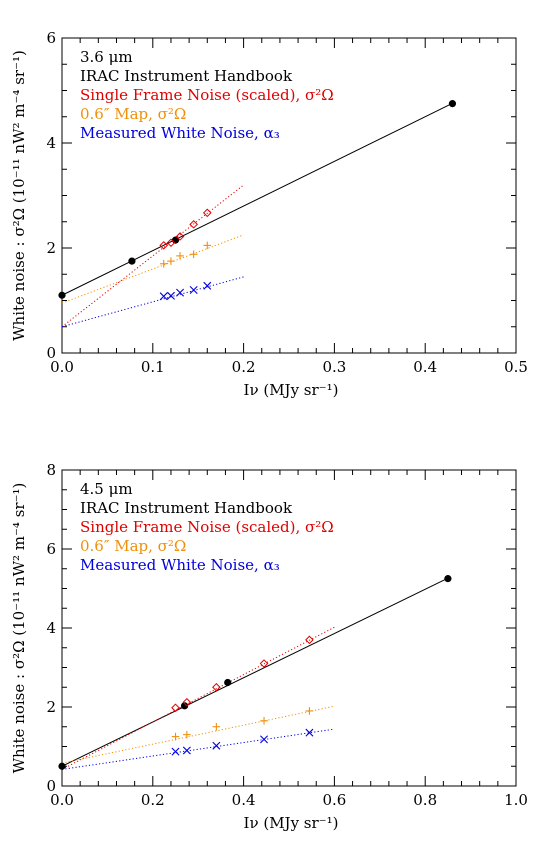 The width and height of the screenshot is (534, 848). What do you see at coordinates (334, 367) in the screenshot?
I see `x-tick-label: 0.3` at bounding box center [334, 367].